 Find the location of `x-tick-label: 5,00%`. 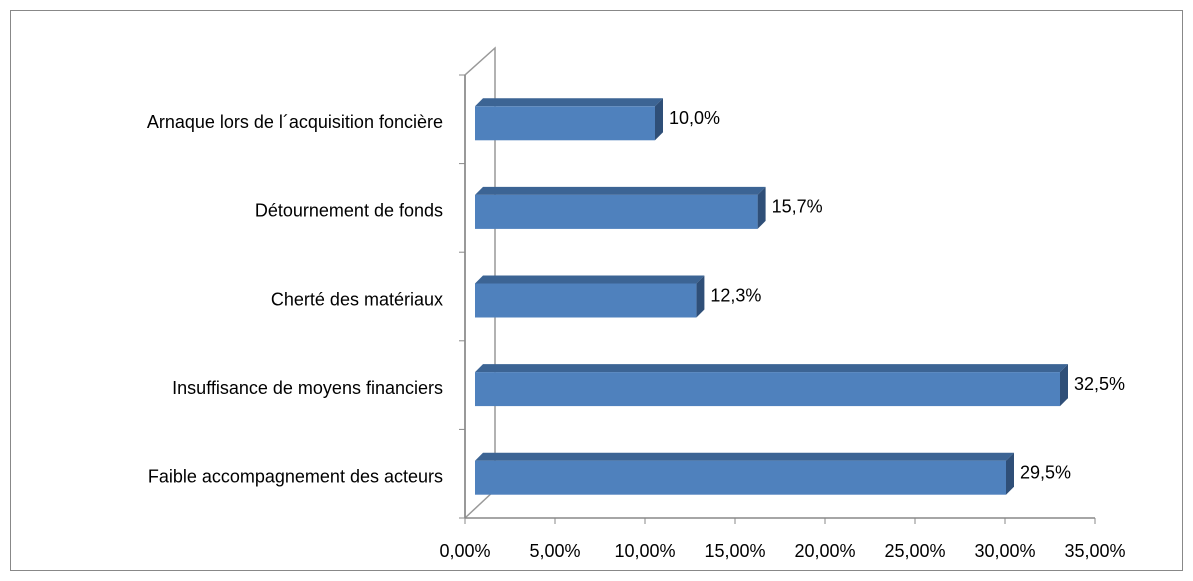

x-tick-label: 5,00% is located at coordinates (554, 551).